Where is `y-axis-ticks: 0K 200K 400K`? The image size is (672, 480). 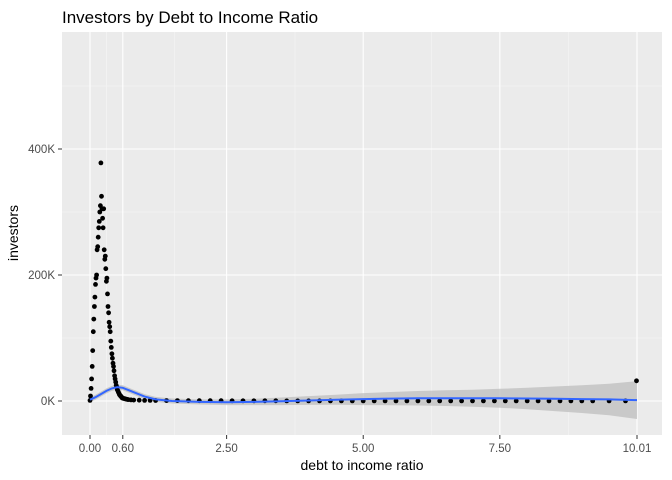 y-axis-ticks: 0K 200K 400K is located at coordinates (45, 276).